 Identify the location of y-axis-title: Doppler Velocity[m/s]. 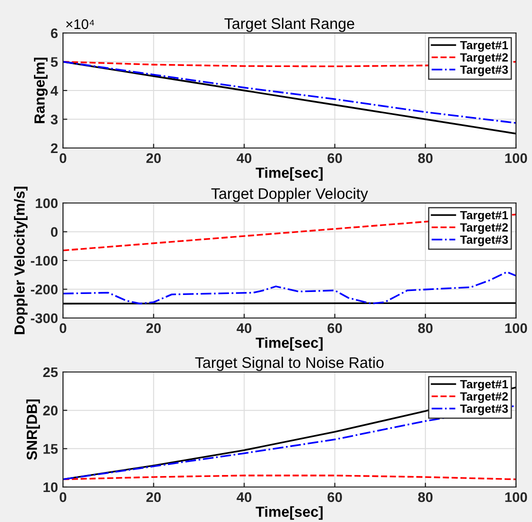
(21, 260).